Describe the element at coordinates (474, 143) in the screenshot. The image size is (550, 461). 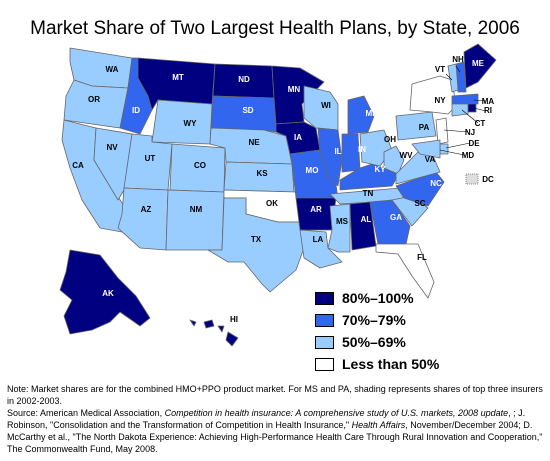
I see `state-label-de: DE` at that location.